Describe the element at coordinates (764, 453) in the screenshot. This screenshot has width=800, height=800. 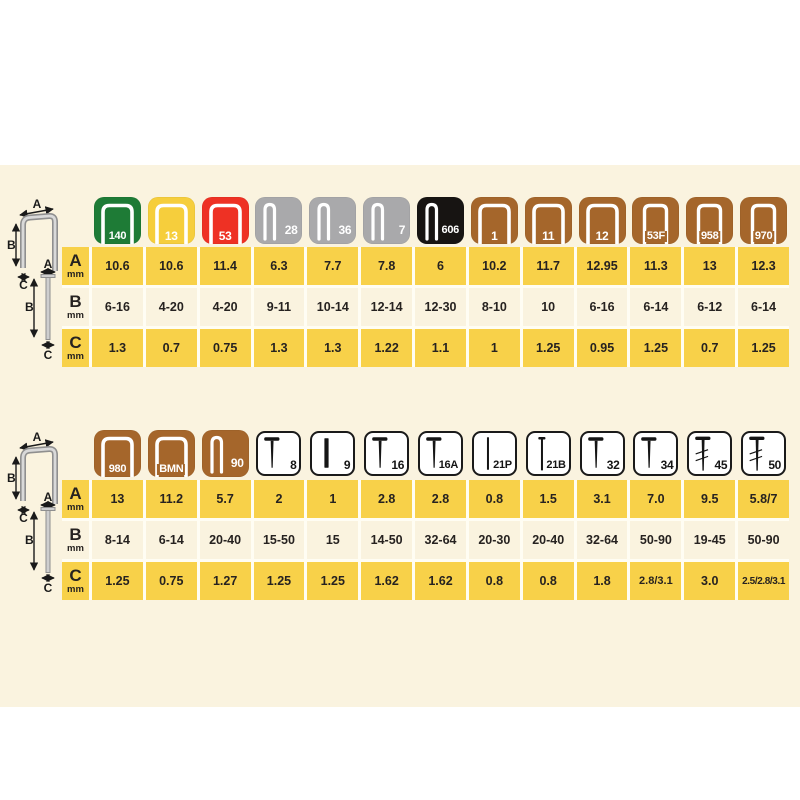
I see `nail-type-icon-50: 50` at that location.